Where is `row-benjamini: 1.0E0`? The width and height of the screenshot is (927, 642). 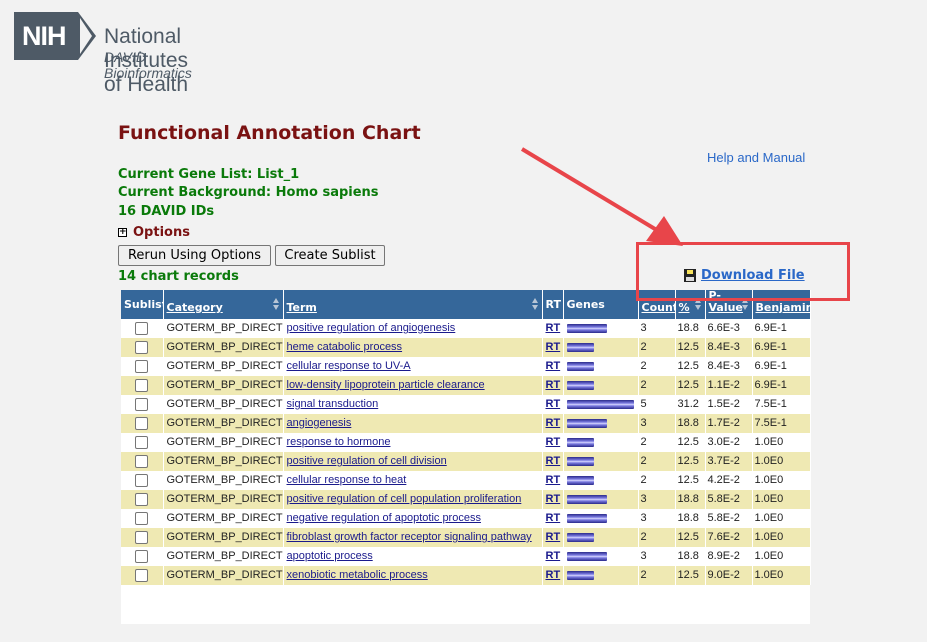 row-benjamini: 1.0E0 is located at coordinates (781, 556).